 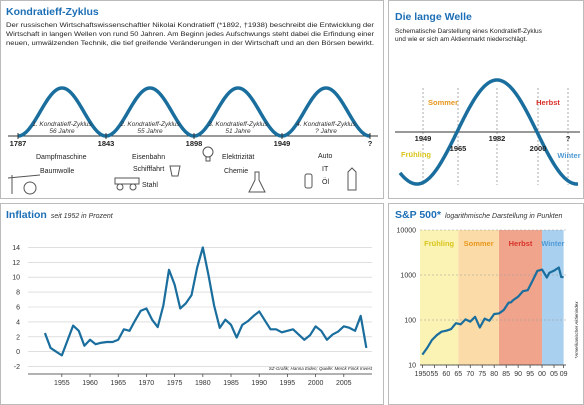 I want to click on x-tick-label: 95, so click(x=530, y=374).